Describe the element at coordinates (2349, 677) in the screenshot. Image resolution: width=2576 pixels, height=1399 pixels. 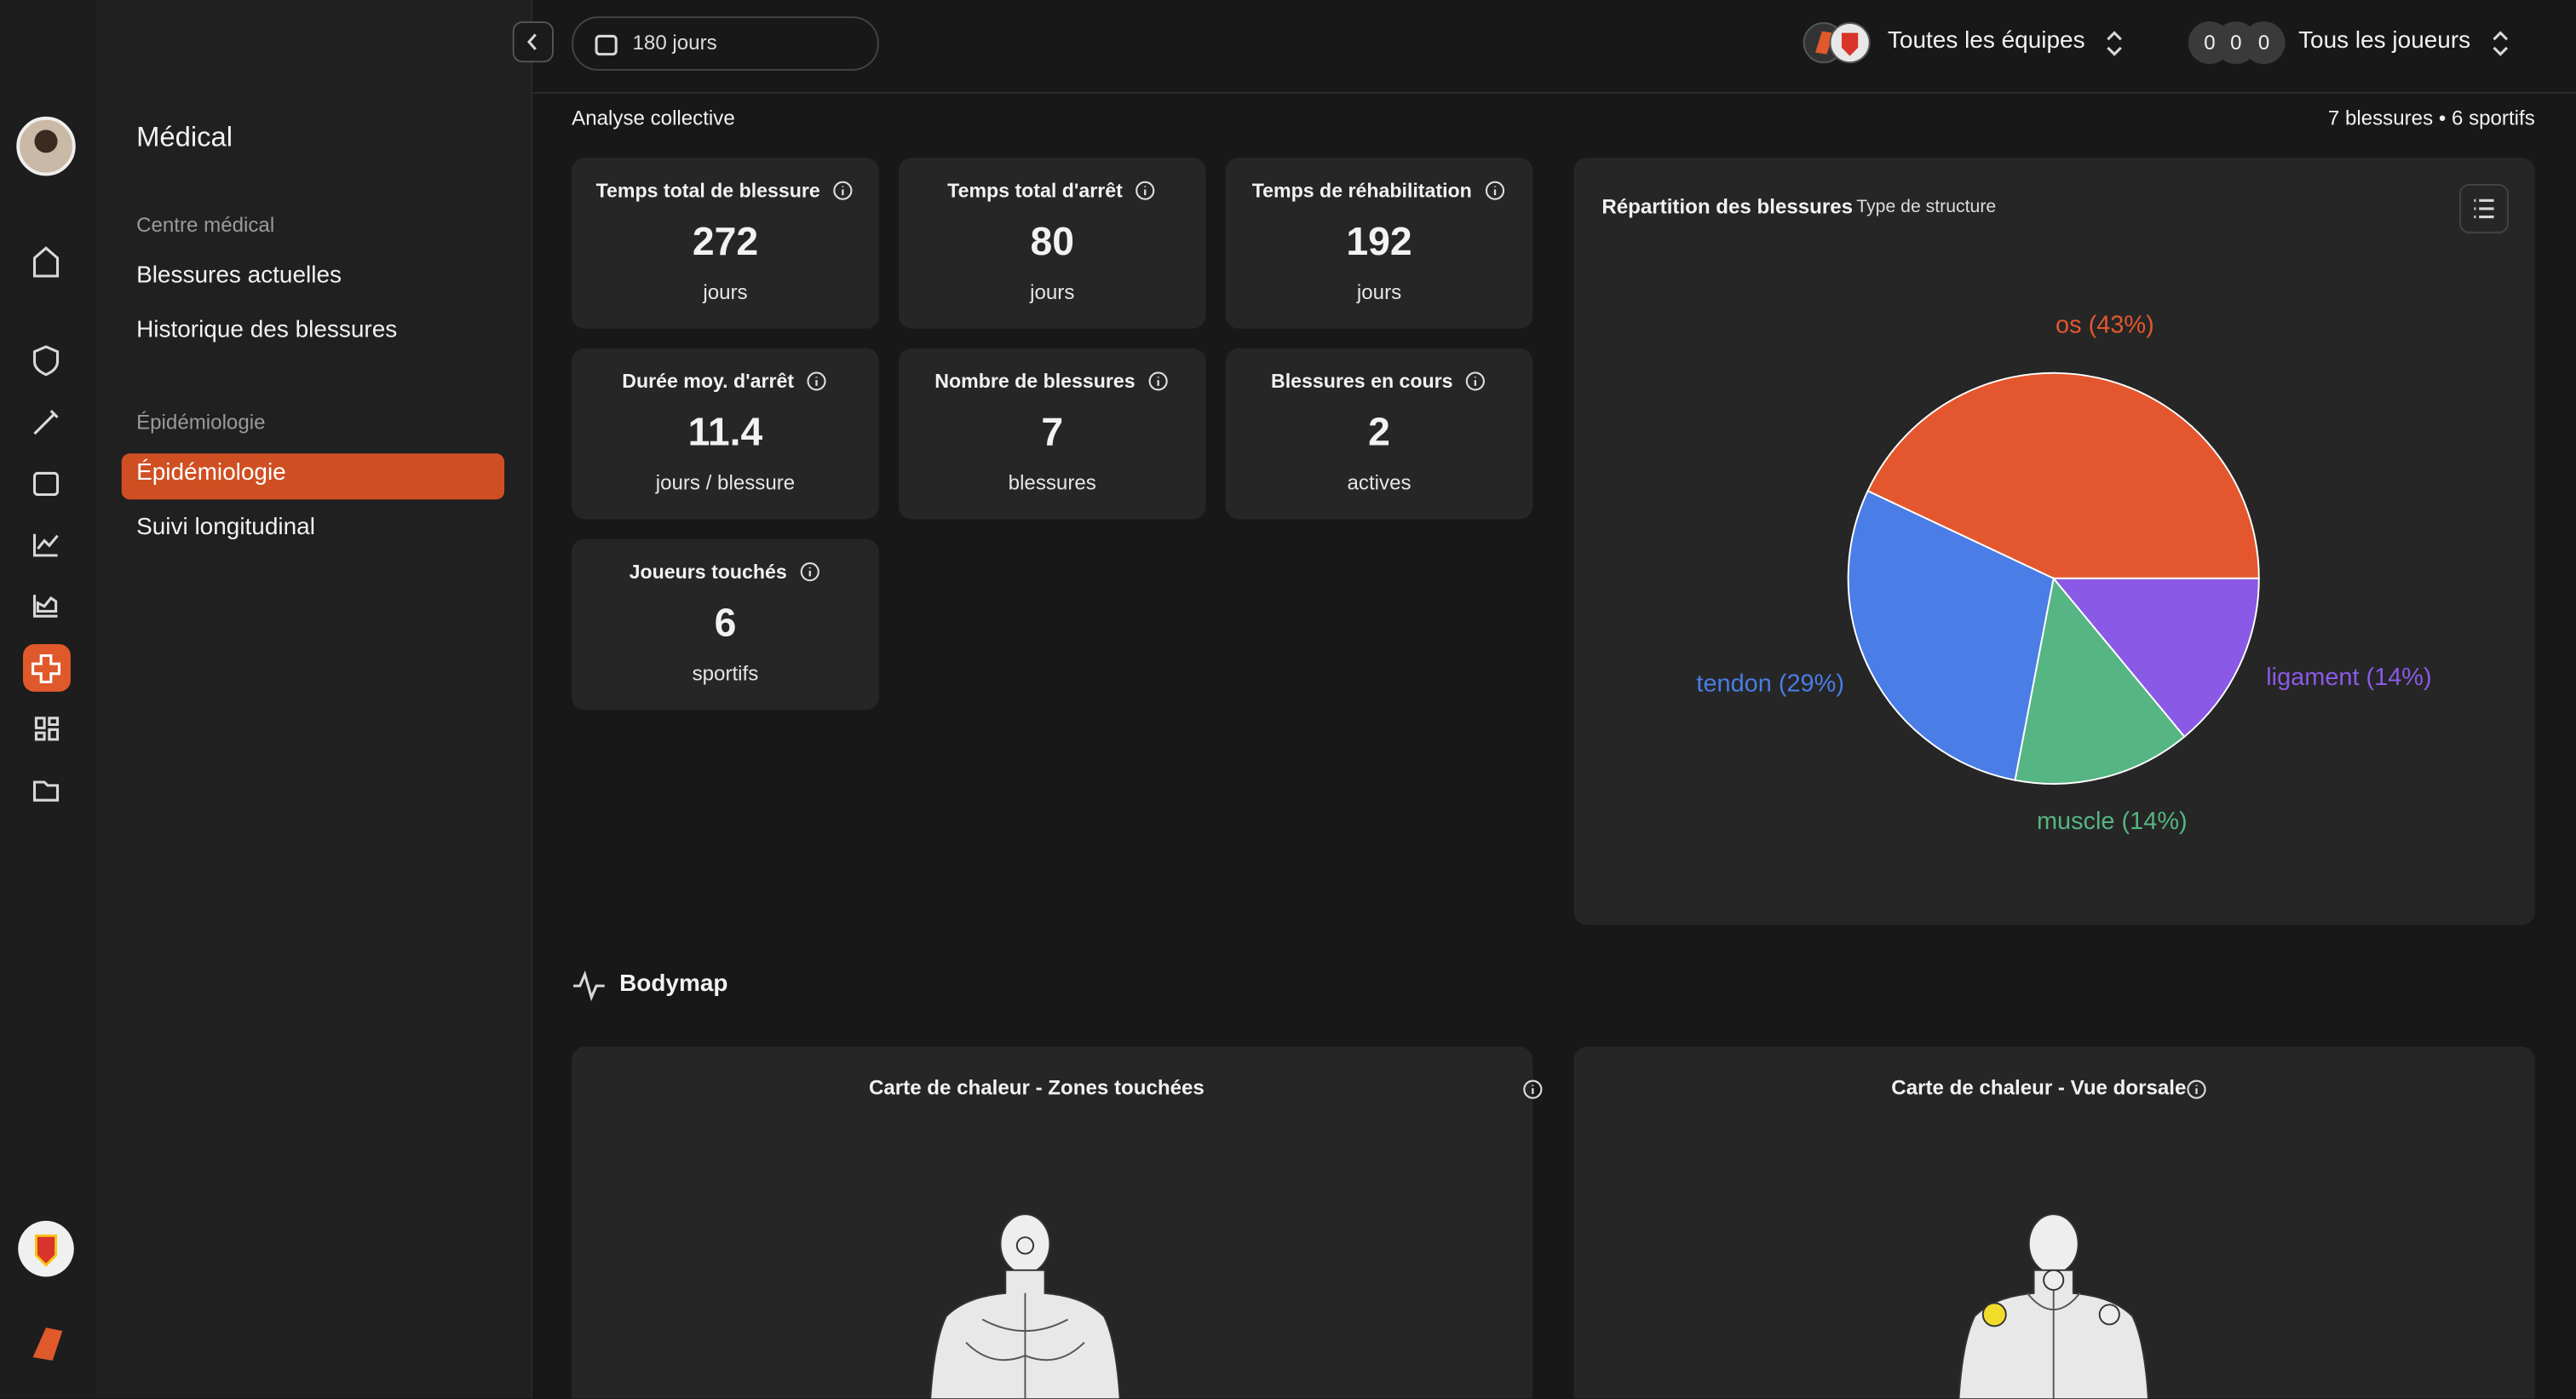
I see `slice-label: ligament (14%)` at that location.